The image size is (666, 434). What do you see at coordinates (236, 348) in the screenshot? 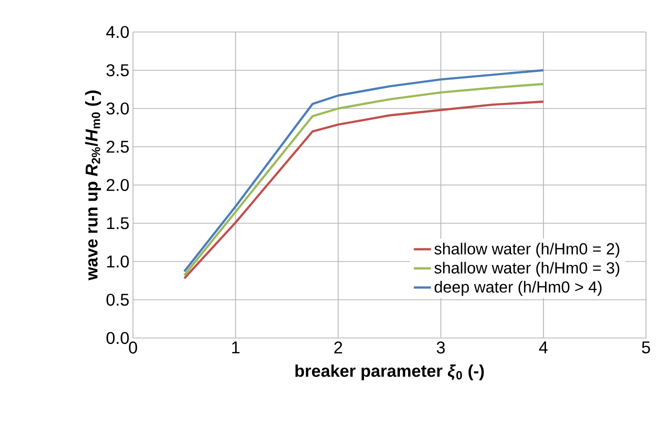
I see `x-tick-label: 1` at bounding box center [236, 348].